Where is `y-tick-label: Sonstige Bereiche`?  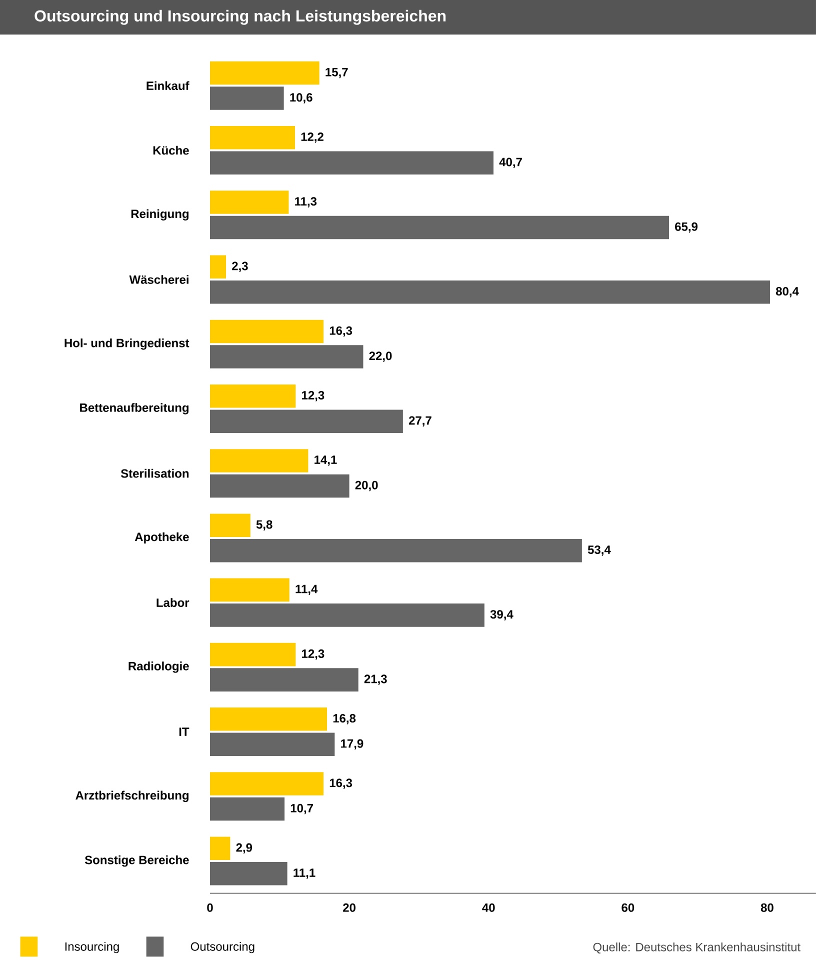
y-tick-label: Sonstige Bereiche is located at coordinates (136, 861).